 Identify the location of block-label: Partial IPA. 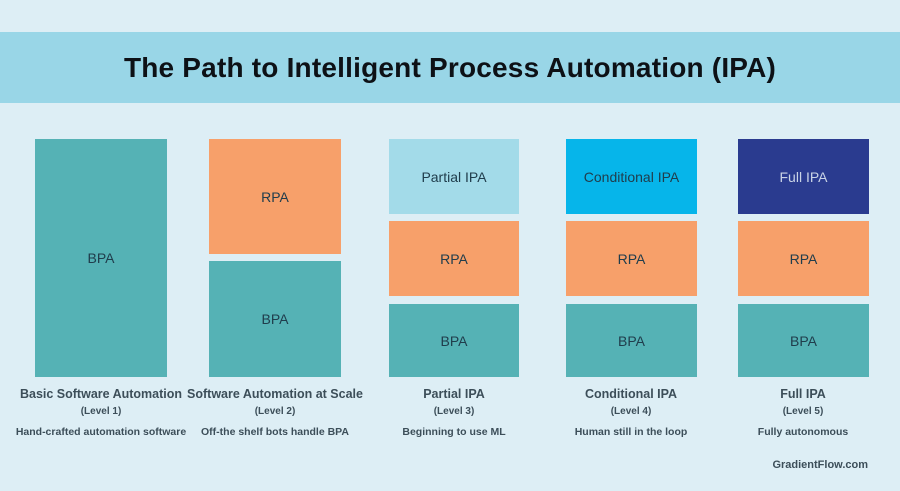
(454, 176).